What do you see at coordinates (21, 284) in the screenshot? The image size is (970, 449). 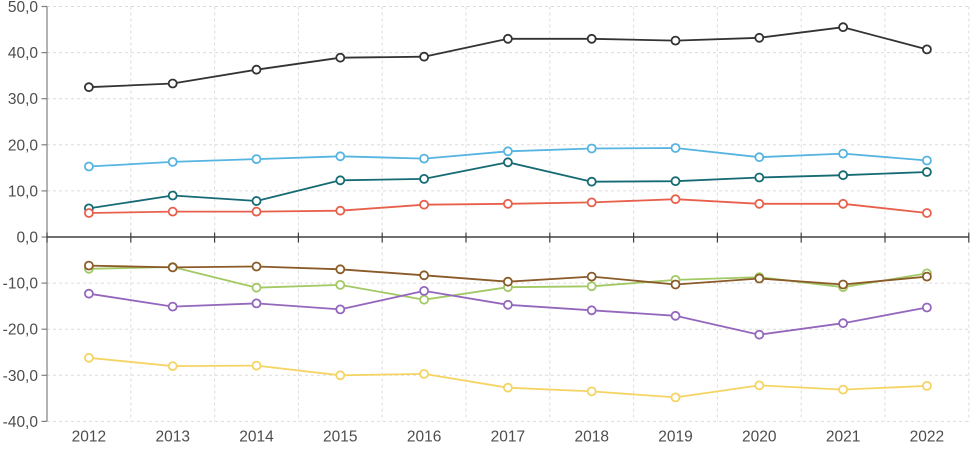 I see `y-axis-tick-label: -10,0` at bounding box center [21, 284].